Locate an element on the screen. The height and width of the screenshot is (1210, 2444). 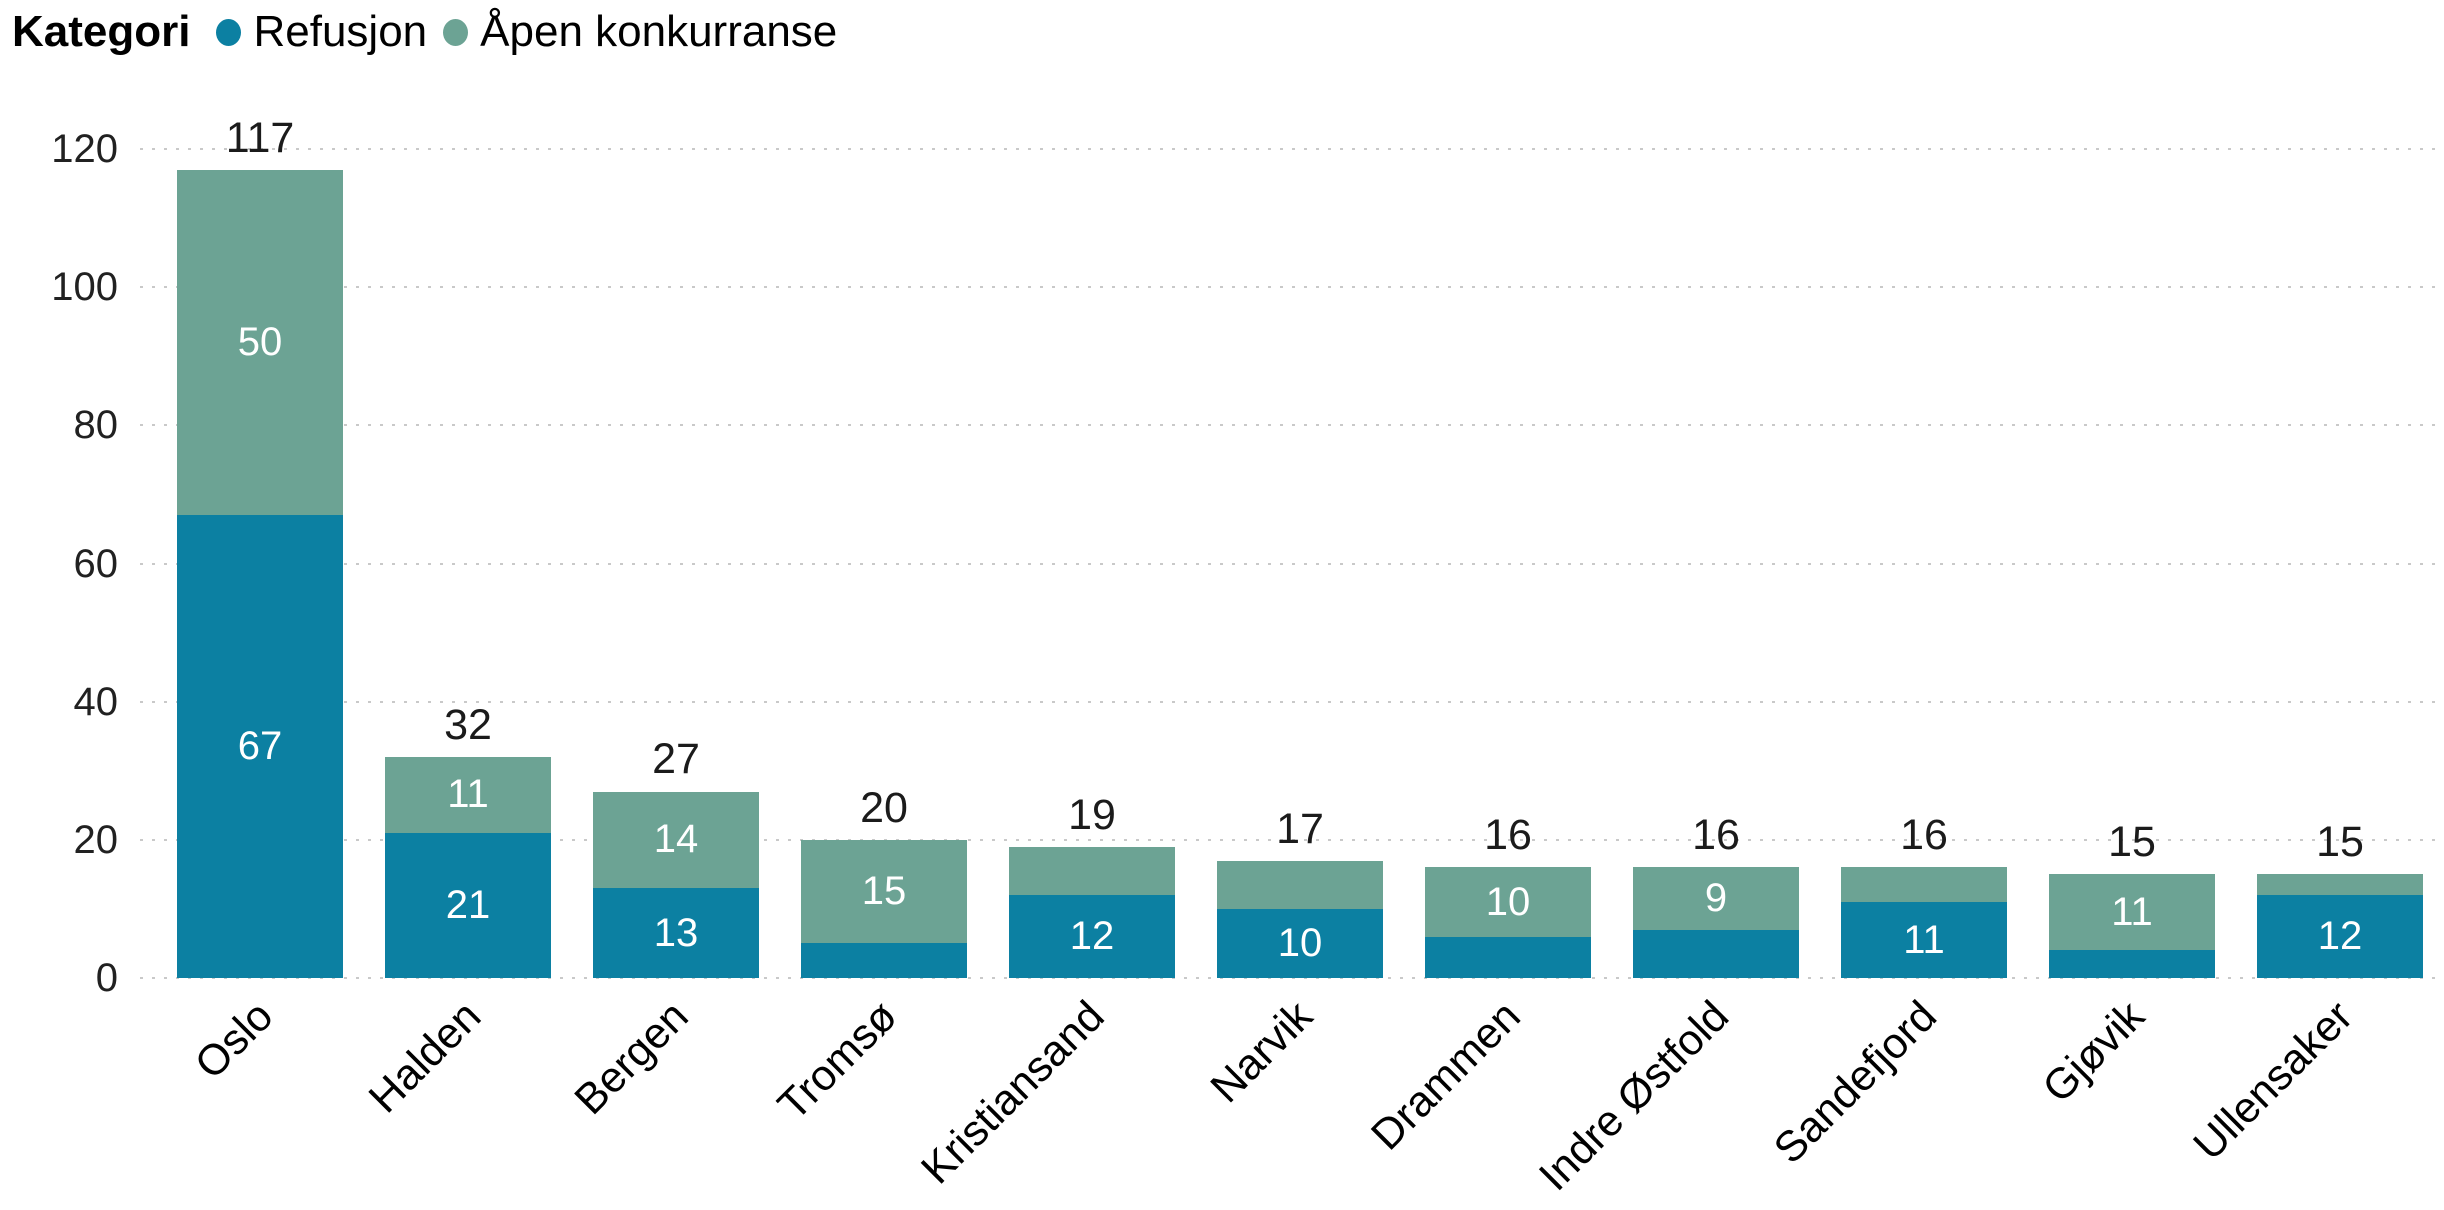
bar-segment-apen-konkurranse: 10 is located at coordinates (1508, 902).